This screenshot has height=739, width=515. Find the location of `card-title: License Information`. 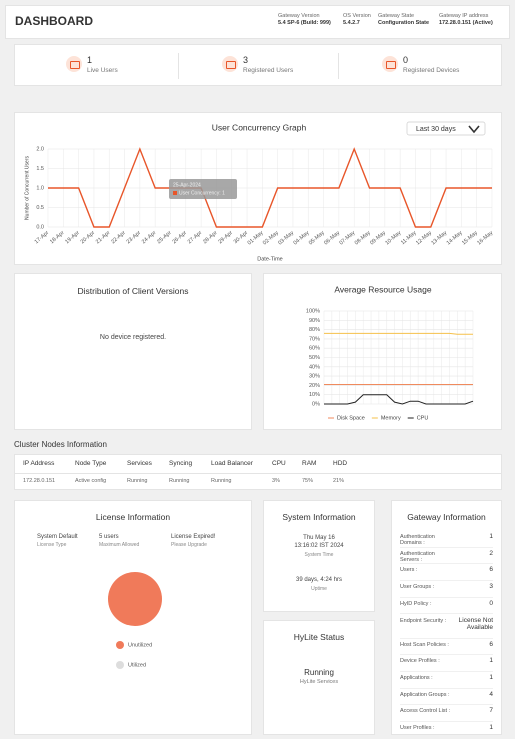

card-title: License Information is located at coordinates (133, 517).